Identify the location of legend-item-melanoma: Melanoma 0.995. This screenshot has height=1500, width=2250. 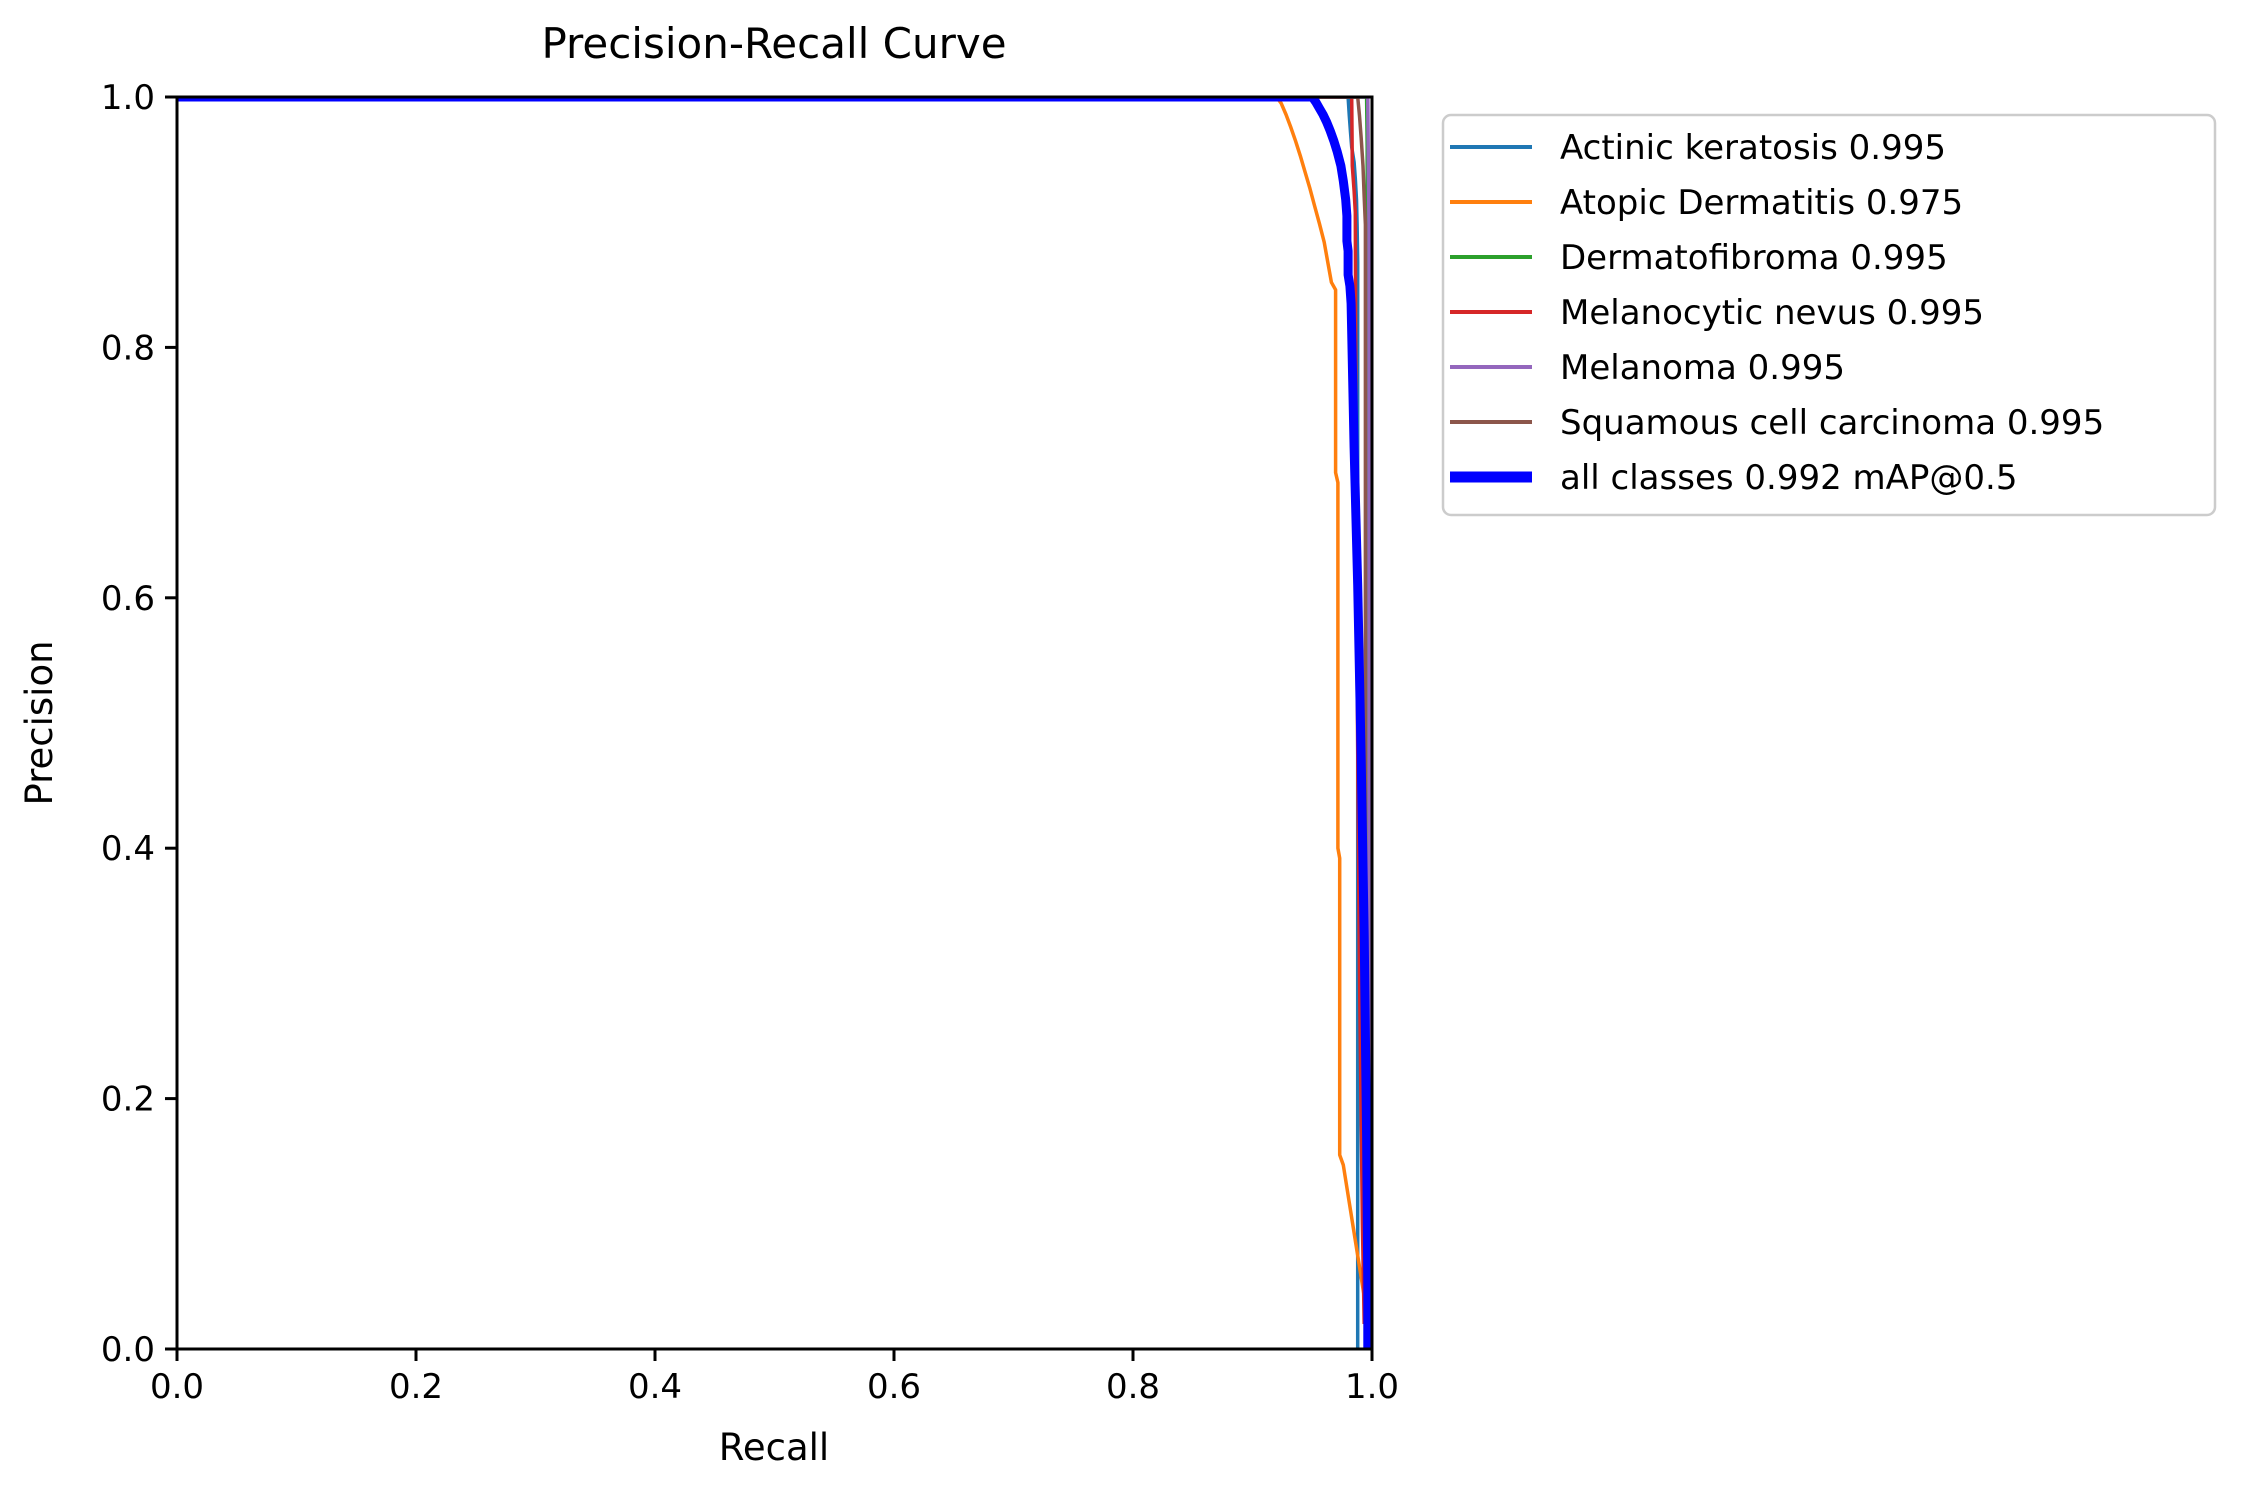
(1647, 368).